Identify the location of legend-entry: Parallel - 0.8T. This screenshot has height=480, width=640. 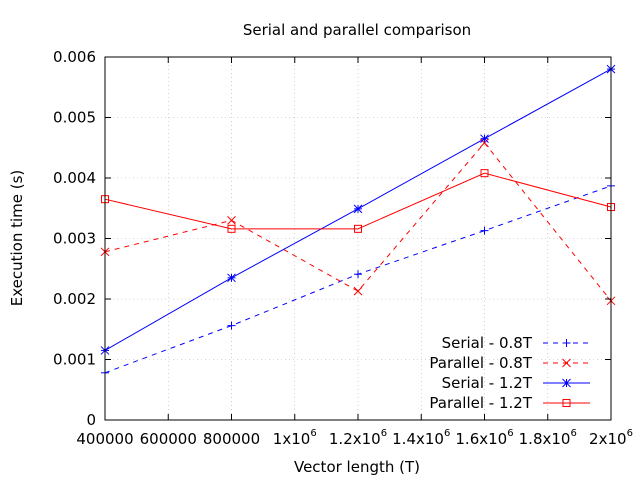
(509, 363).